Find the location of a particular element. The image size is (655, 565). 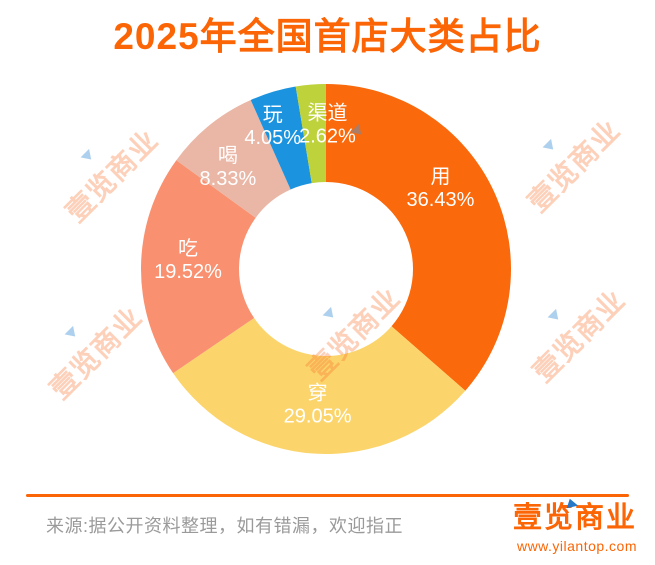

slice-label-1: 穿 29.05% is located at coordinates (318, 405).